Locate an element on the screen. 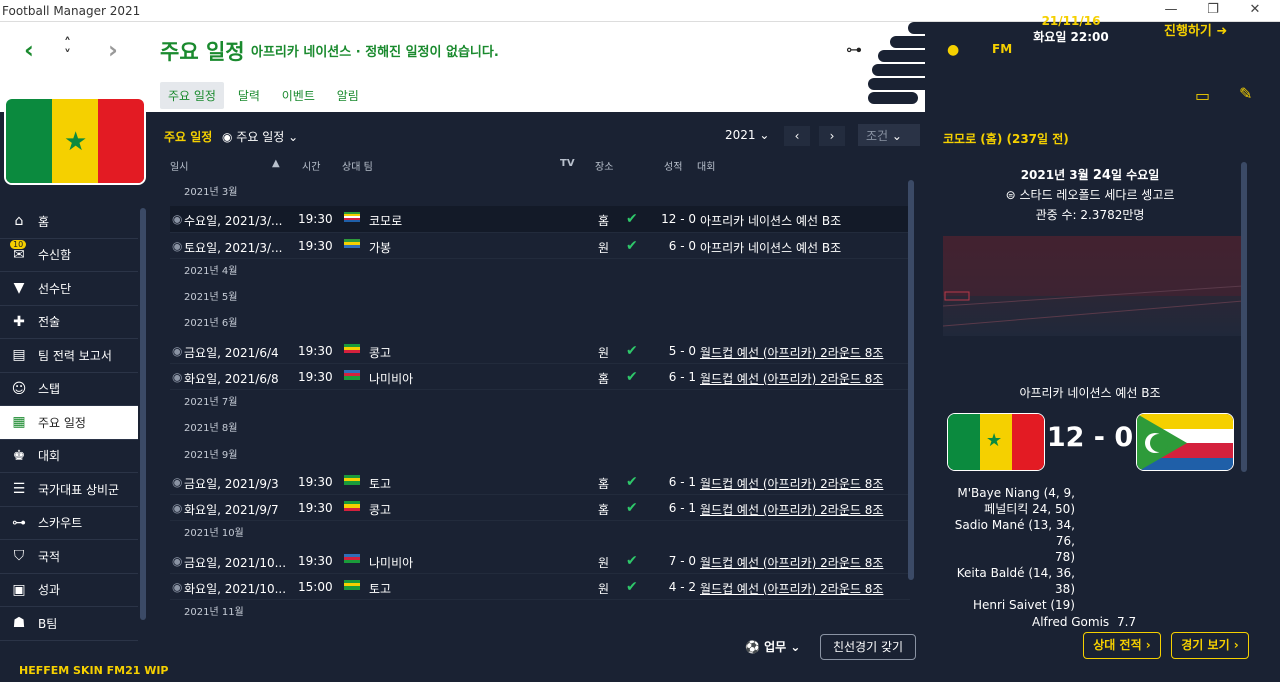 The image size is (1280, 682). view-dropdown: ◉ 주요 일정 ⌄ is located at coordinates (260, 136).